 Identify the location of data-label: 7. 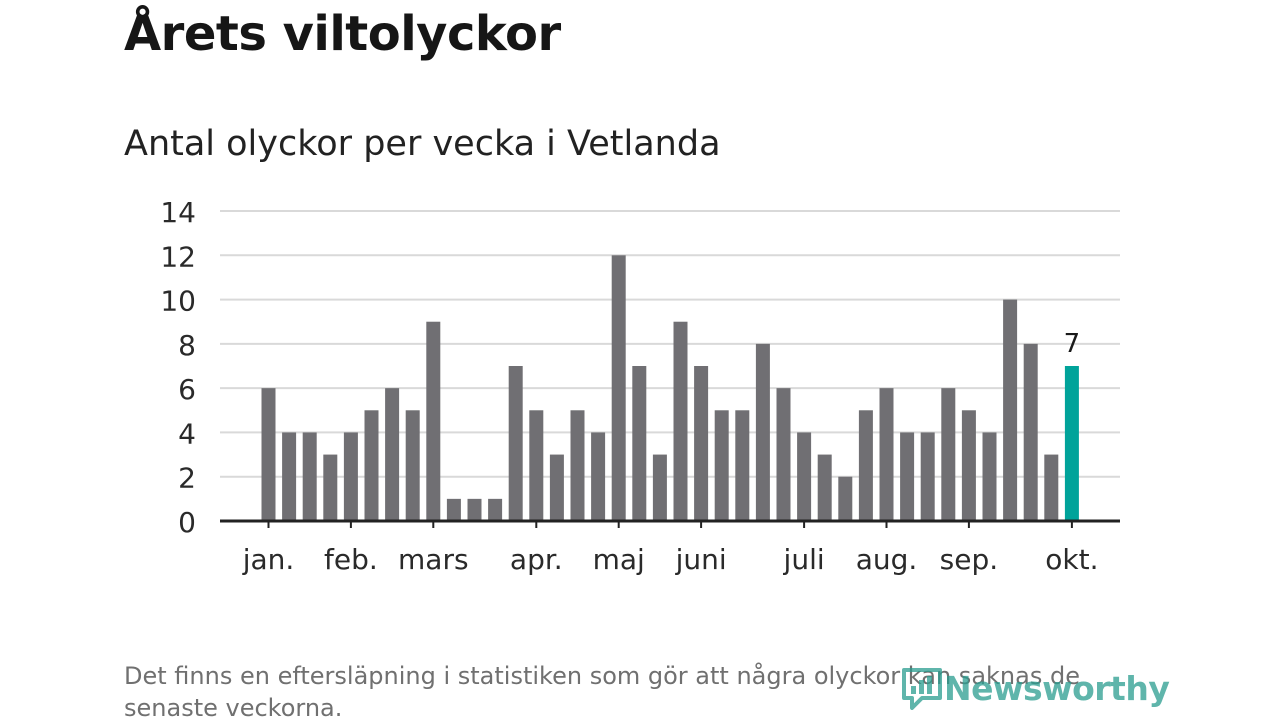
(1072, 344).